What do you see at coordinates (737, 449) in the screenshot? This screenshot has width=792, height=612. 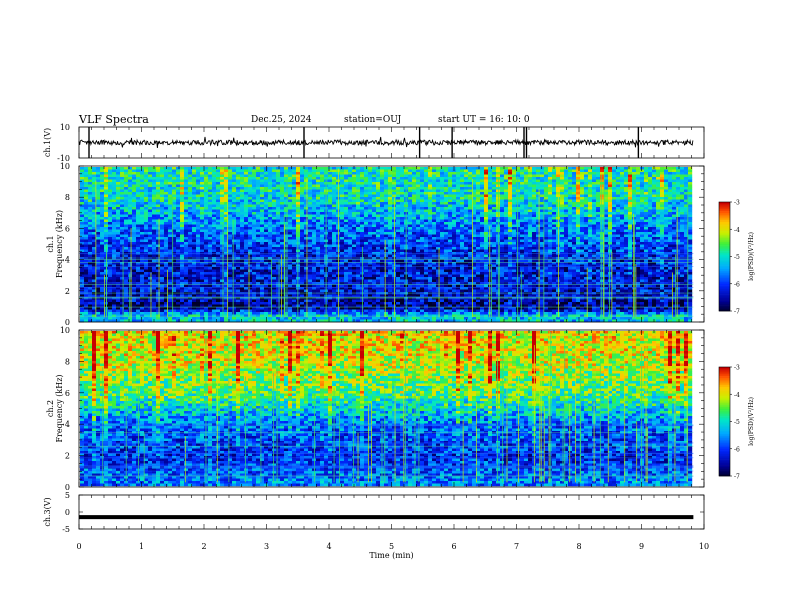 I see `spectrogram-ch2-colorbar-tick-label: -6` at bounding box center [737, 449].